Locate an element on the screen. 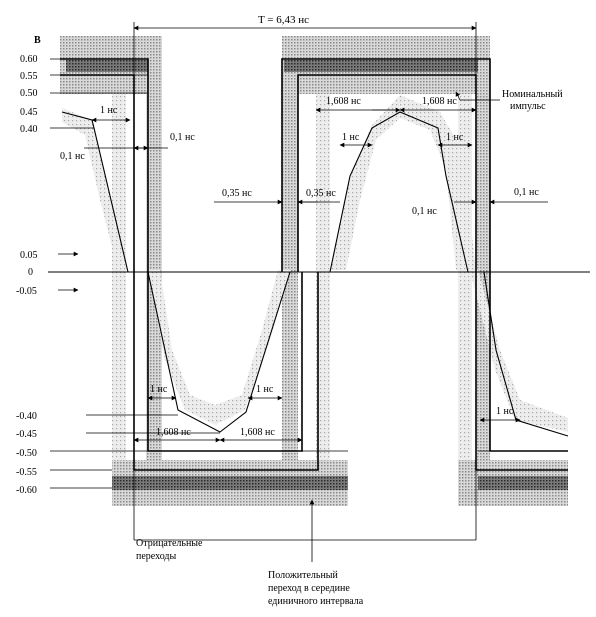  period-dimension: T = 6,43 нс is located at coordinates (305, 21).